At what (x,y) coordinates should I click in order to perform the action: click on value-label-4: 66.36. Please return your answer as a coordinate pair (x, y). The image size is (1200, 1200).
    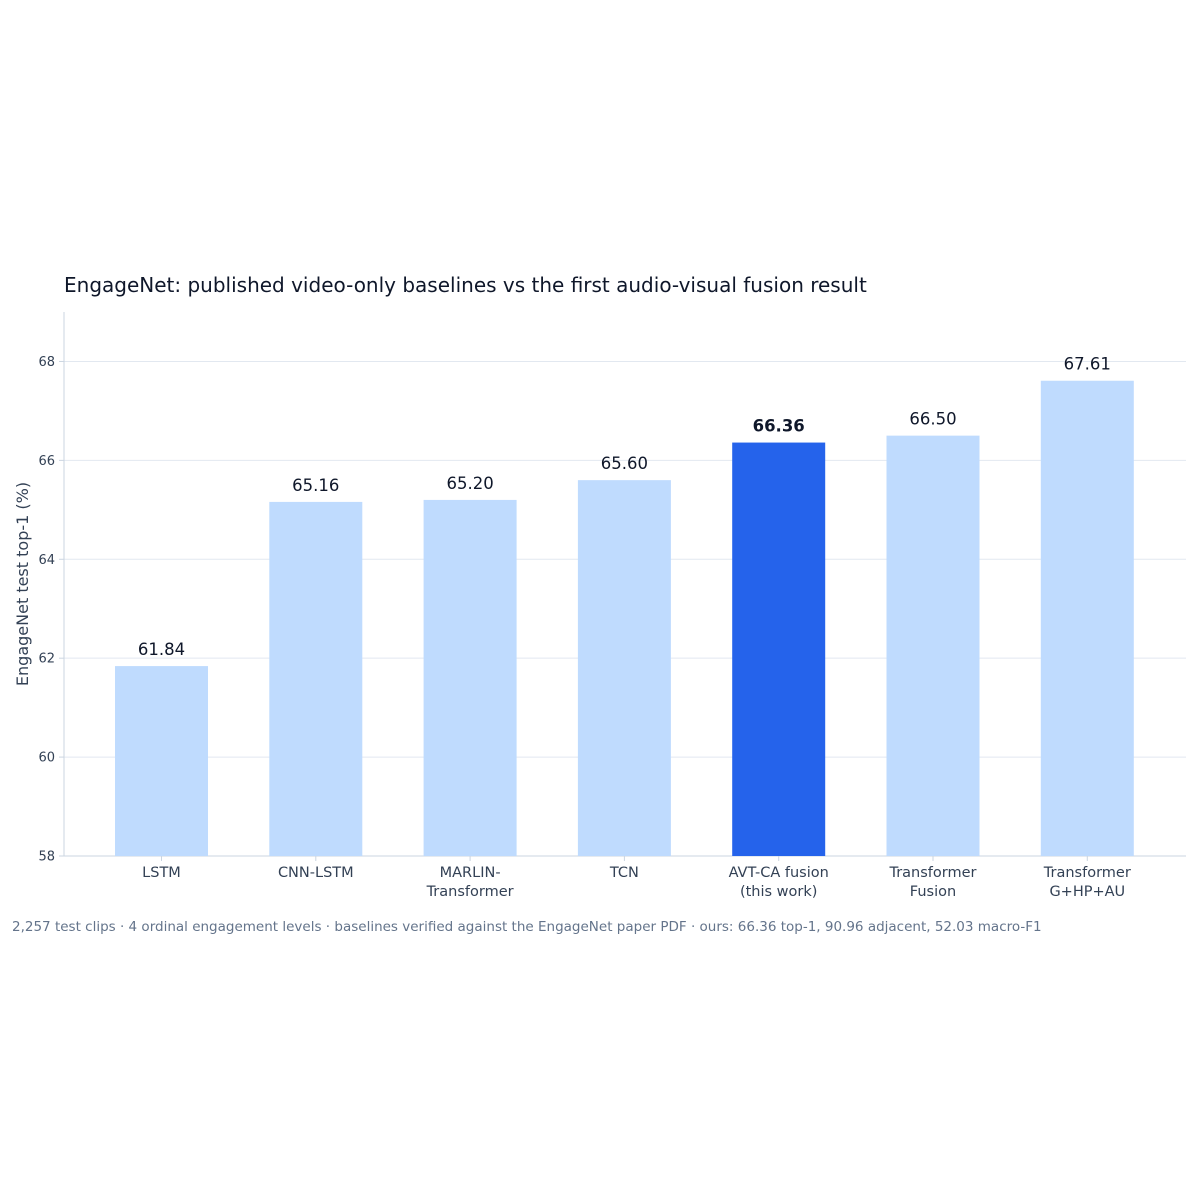
    Looking at the image, I should click on (779, 426).